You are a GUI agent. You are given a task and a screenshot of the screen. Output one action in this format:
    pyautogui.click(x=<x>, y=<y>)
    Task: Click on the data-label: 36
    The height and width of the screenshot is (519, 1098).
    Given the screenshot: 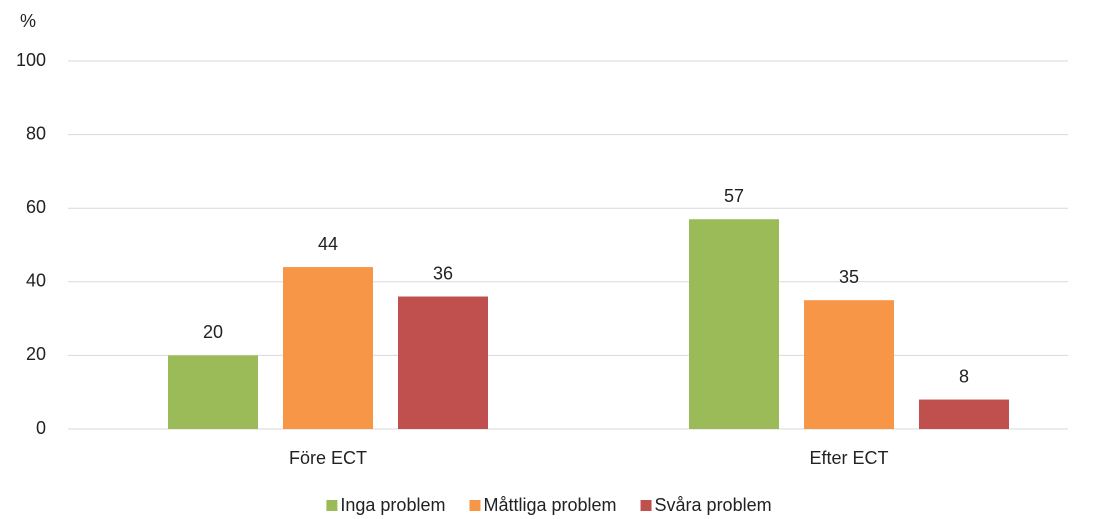 What is the action you would take?
    pyautogui.click(x=443, y=273)
    